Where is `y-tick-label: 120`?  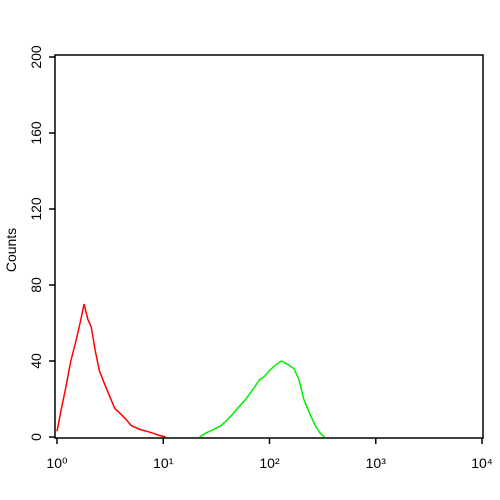 y-tick-label: 120 is located at coordinates (36, 209).